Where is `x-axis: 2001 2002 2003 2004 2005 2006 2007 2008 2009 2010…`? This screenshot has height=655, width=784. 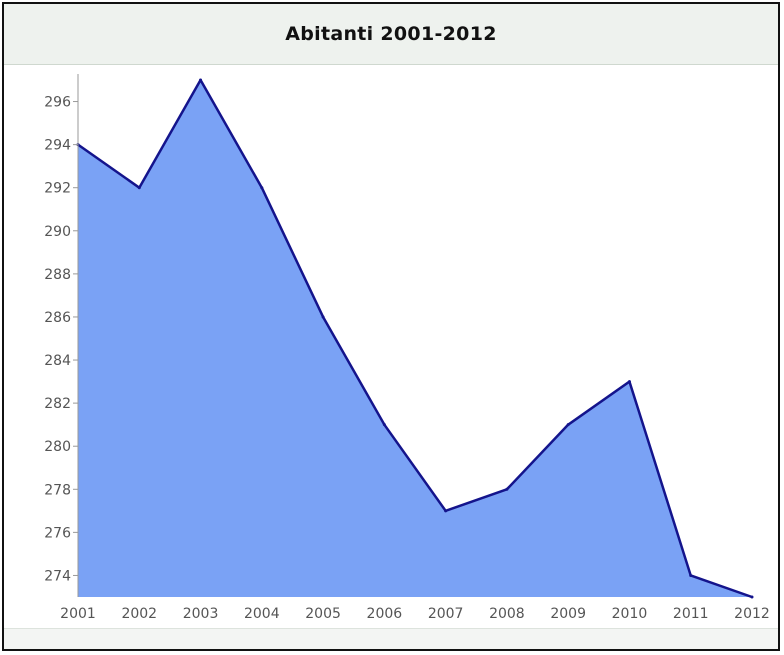
x-axis: 2001 2002 2003 2004 2005 2006 2007 2008 2009 2010… is located at coordinates (415, 614).